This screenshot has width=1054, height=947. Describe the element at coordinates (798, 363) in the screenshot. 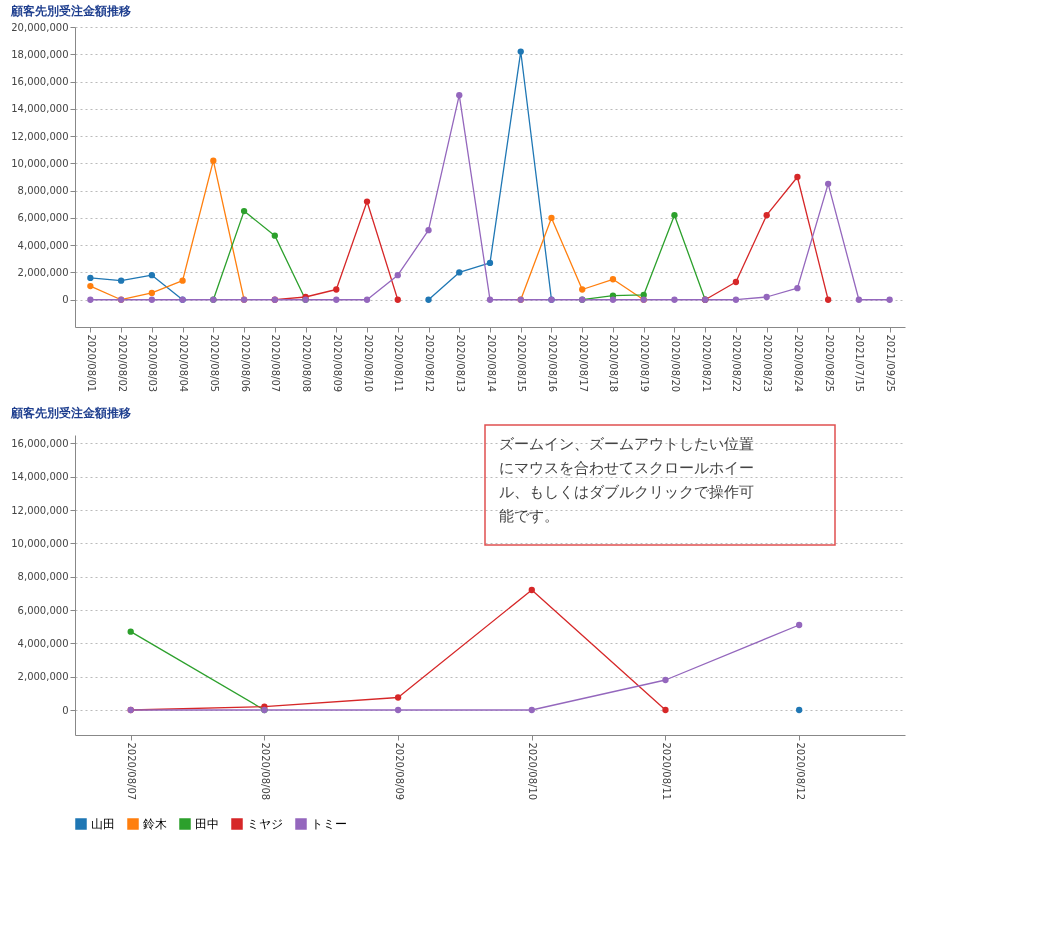

I see `x-tick-label: 2020/08/24` at that location.